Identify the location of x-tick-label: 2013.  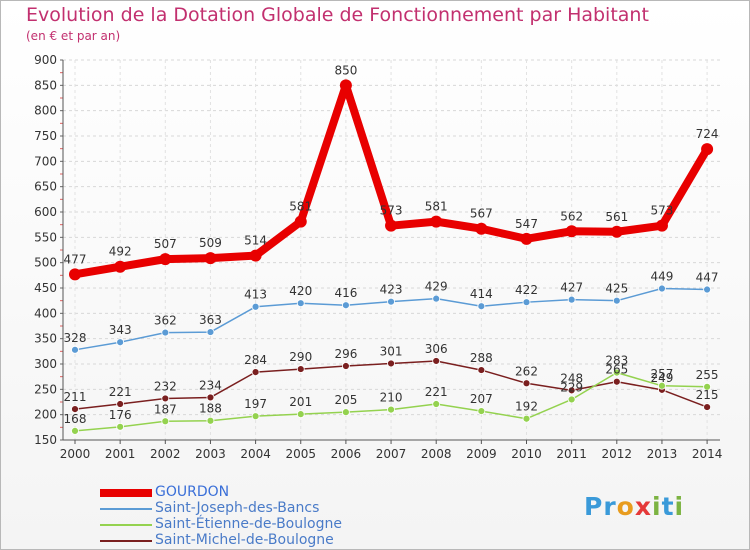
(662, 454).